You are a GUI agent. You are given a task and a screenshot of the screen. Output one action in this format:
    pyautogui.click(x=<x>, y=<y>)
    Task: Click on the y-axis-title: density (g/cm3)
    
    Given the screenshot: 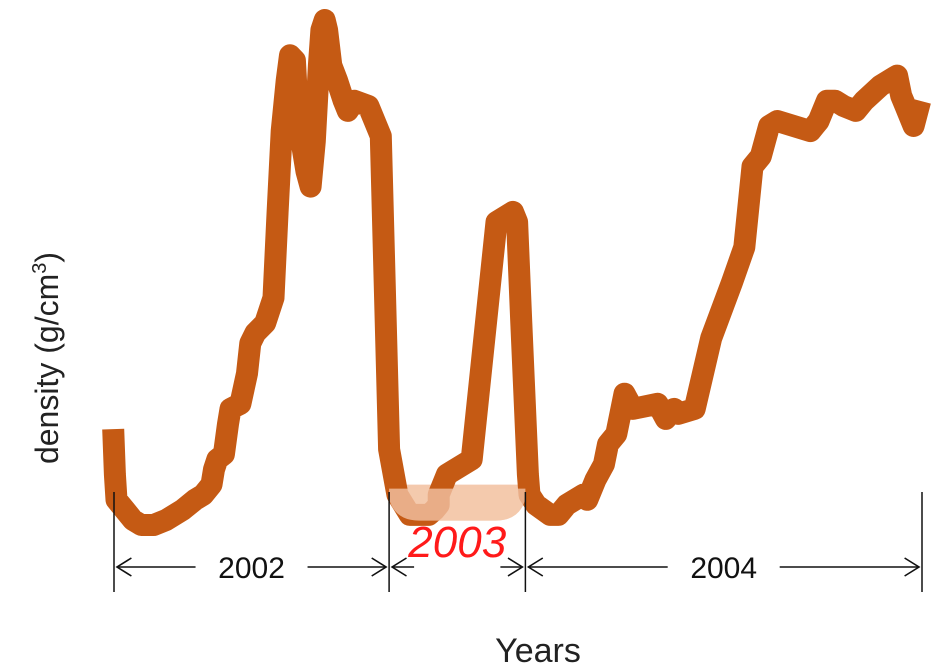 What is the action you would take?
    pyautogui.click(x=47, y=358)
    